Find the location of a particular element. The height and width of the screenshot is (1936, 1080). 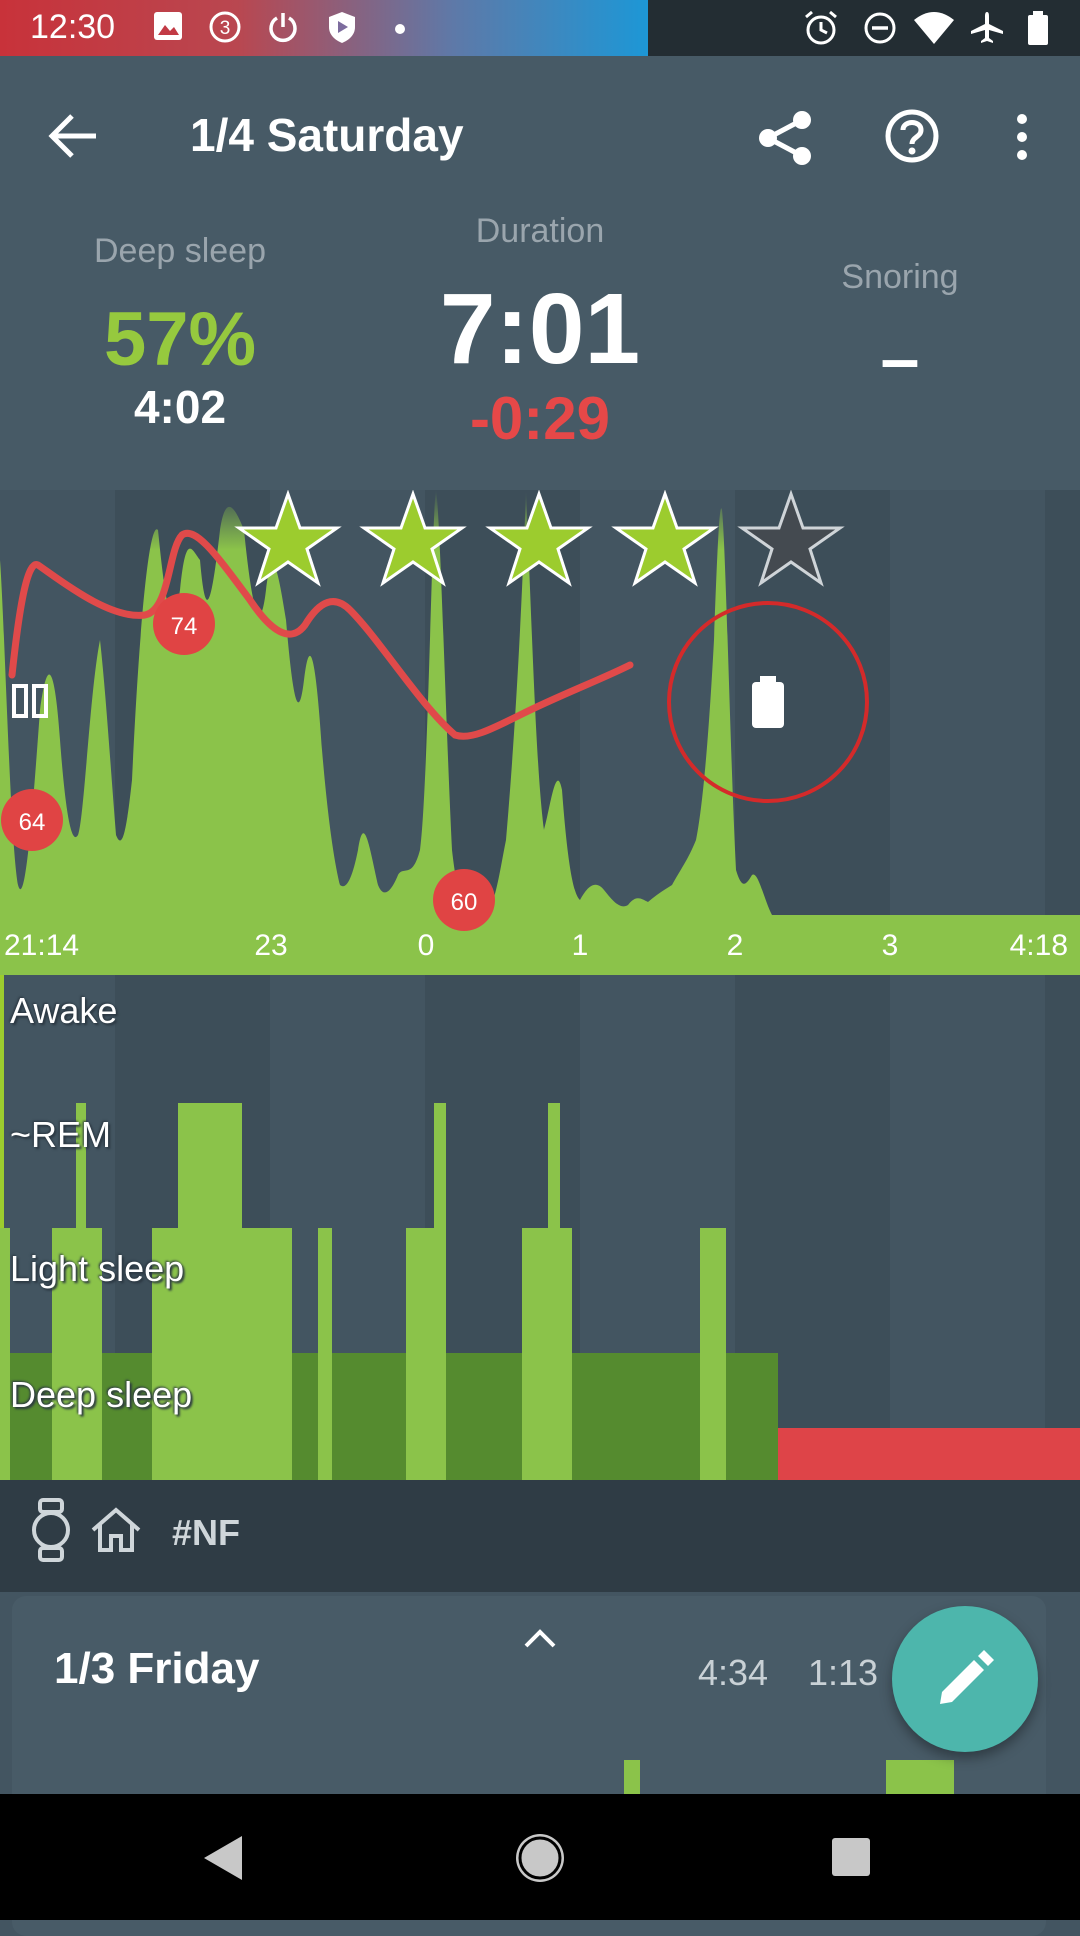

status-time: 12:30 is located at coordinates (73, 27).